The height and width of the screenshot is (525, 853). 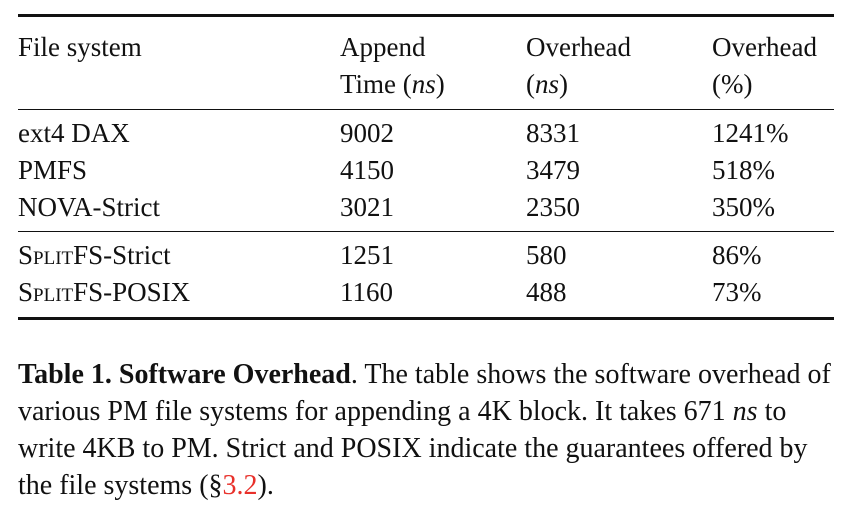 I want to click on header-overhead-ns: Overhead (ns), so click(x=619, y=63).